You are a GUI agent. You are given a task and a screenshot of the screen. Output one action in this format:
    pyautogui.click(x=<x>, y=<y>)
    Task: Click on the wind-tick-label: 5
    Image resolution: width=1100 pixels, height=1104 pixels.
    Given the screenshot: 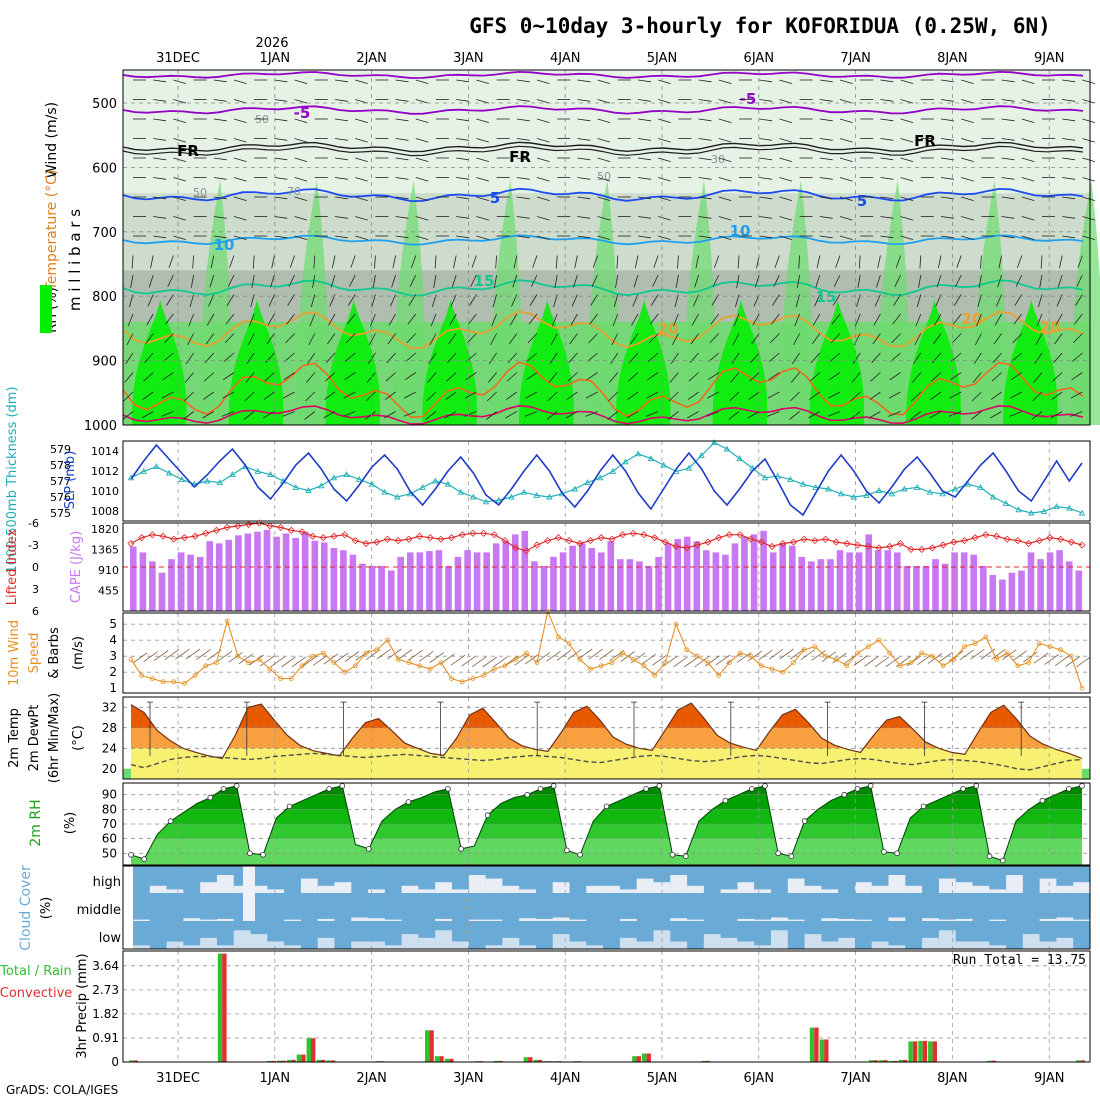 What is the action you would take?
    pyautogui.click(x=113, y=624)
    